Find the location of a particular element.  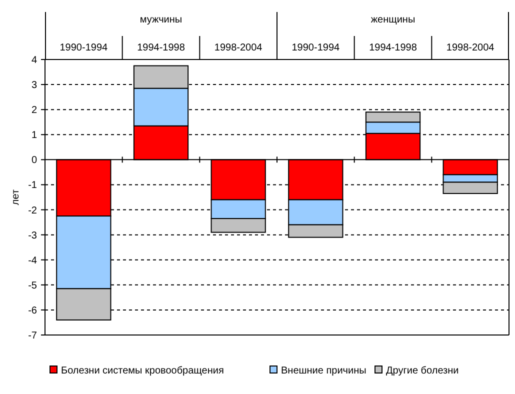

y-tick-label: -4 is located at coordinates (33, 260).